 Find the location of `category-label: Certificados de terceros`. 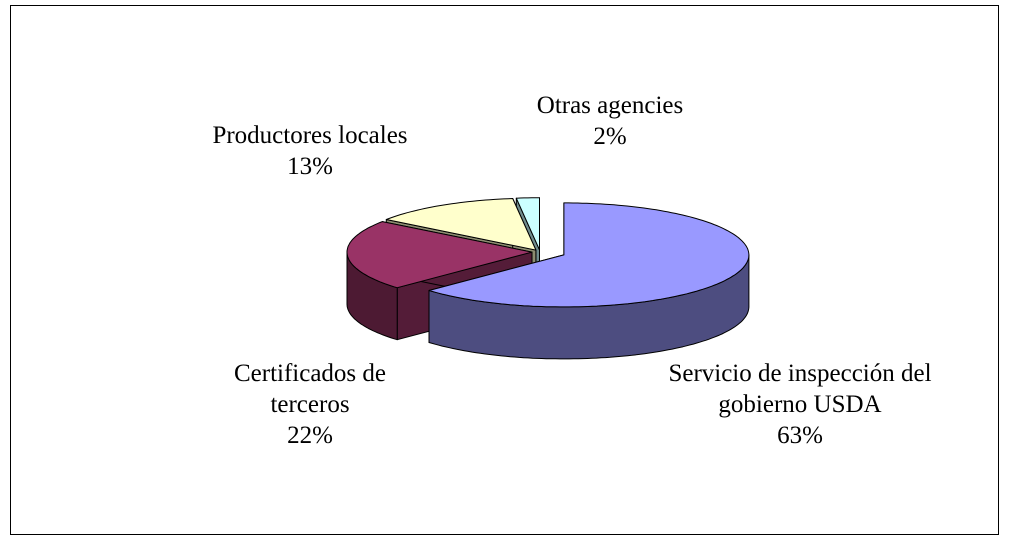

category-label: Certificados de terceros is located at coordinates (310, 389).